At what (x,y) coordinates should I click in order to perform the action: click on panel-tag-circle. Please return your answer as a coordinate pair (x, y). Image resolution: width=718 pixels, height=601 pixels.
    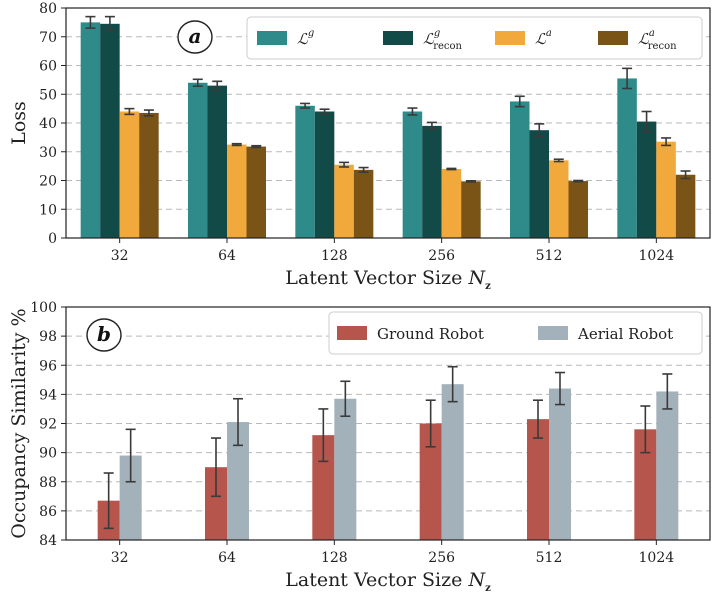
    Looking at the image, I should click on (104, 335).